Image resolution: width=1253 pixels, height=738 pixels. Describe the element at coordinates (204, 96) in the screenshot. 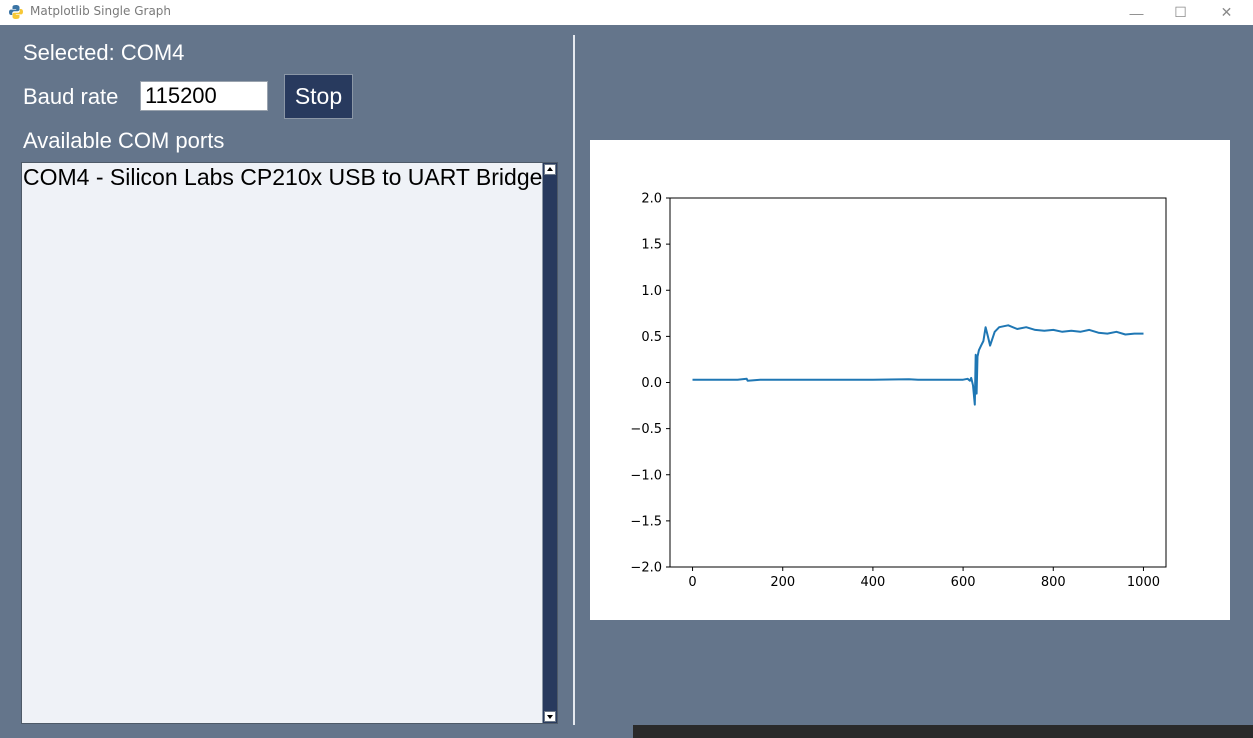

I see `baud-rate-input` at that location.